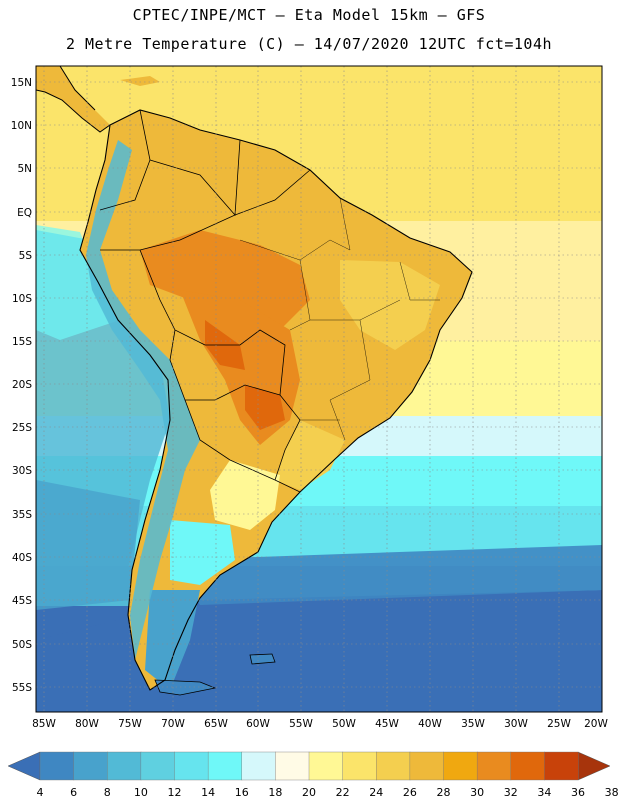 This screenshot has width=618, height=800. What do you see at coordinates (87, 724) in the screenshot?
I see `lon-tick-label: 80W` at bounding box center [87, 724].